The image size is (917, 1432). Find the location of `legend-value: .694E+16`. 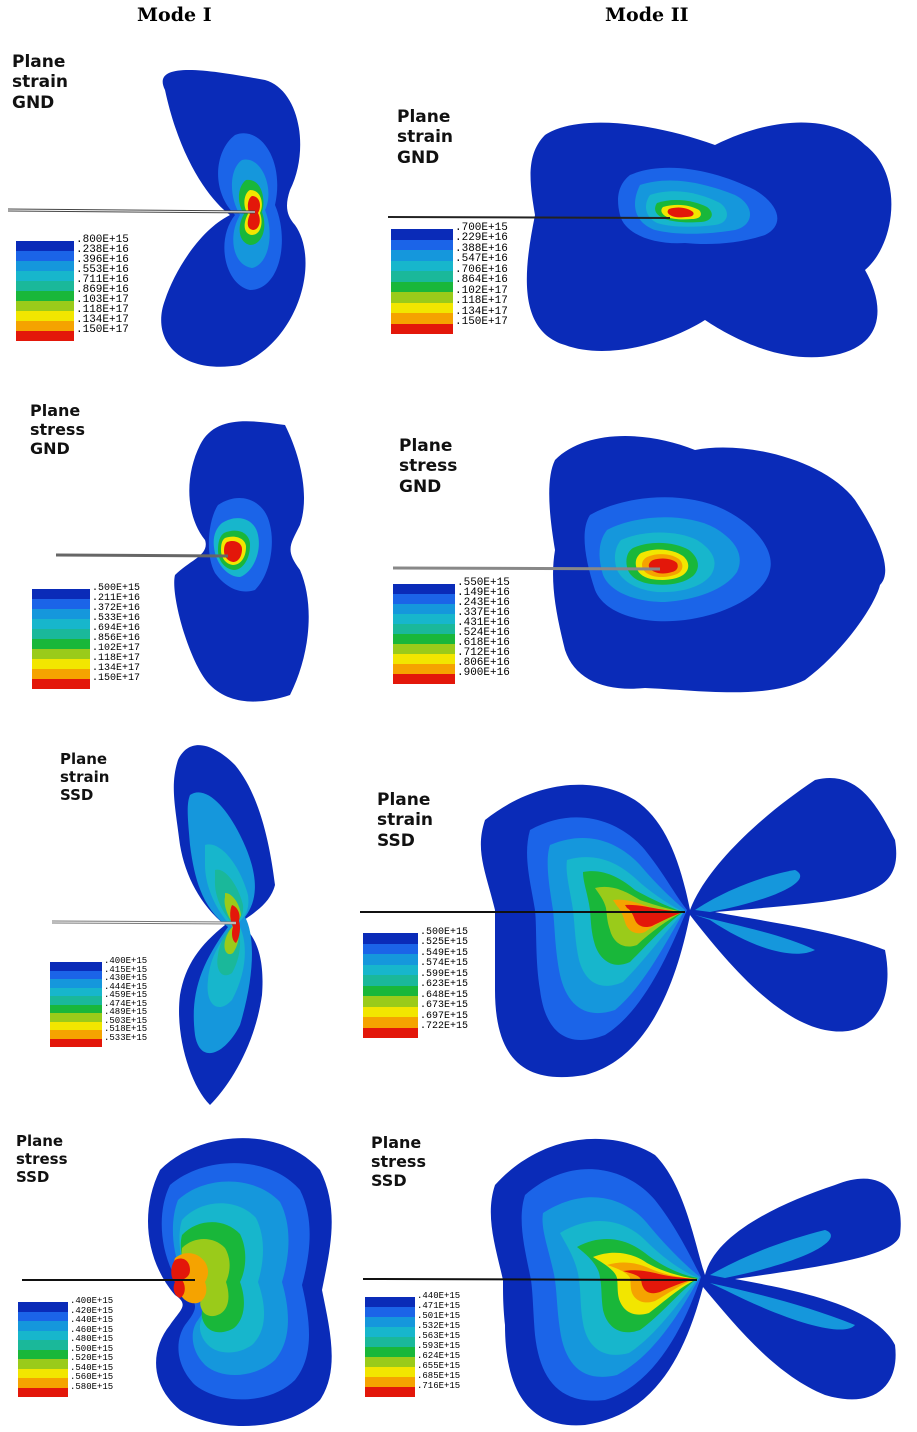

legend-value: .694E+16 is located at coordinates (116, 628).